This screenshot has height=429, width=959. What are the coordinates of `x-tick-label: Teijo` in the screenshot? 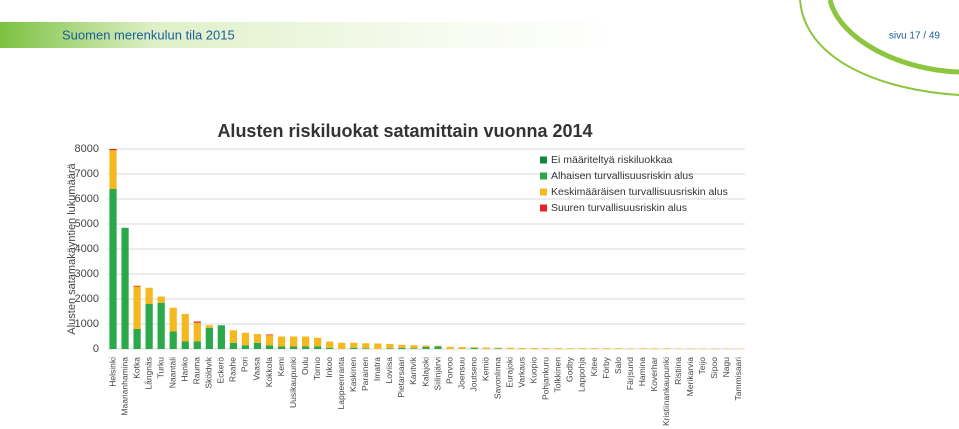 It's located at (702, 366).